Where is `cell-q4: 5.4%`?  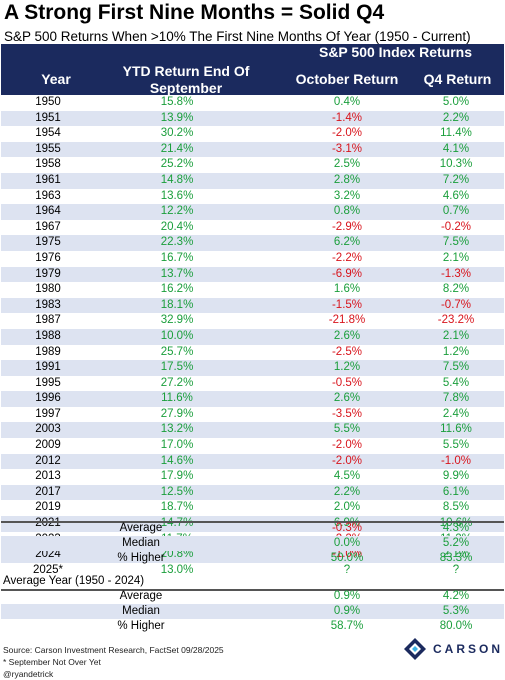
cell-q4: 5.4% is located at coordinates (456, 382).